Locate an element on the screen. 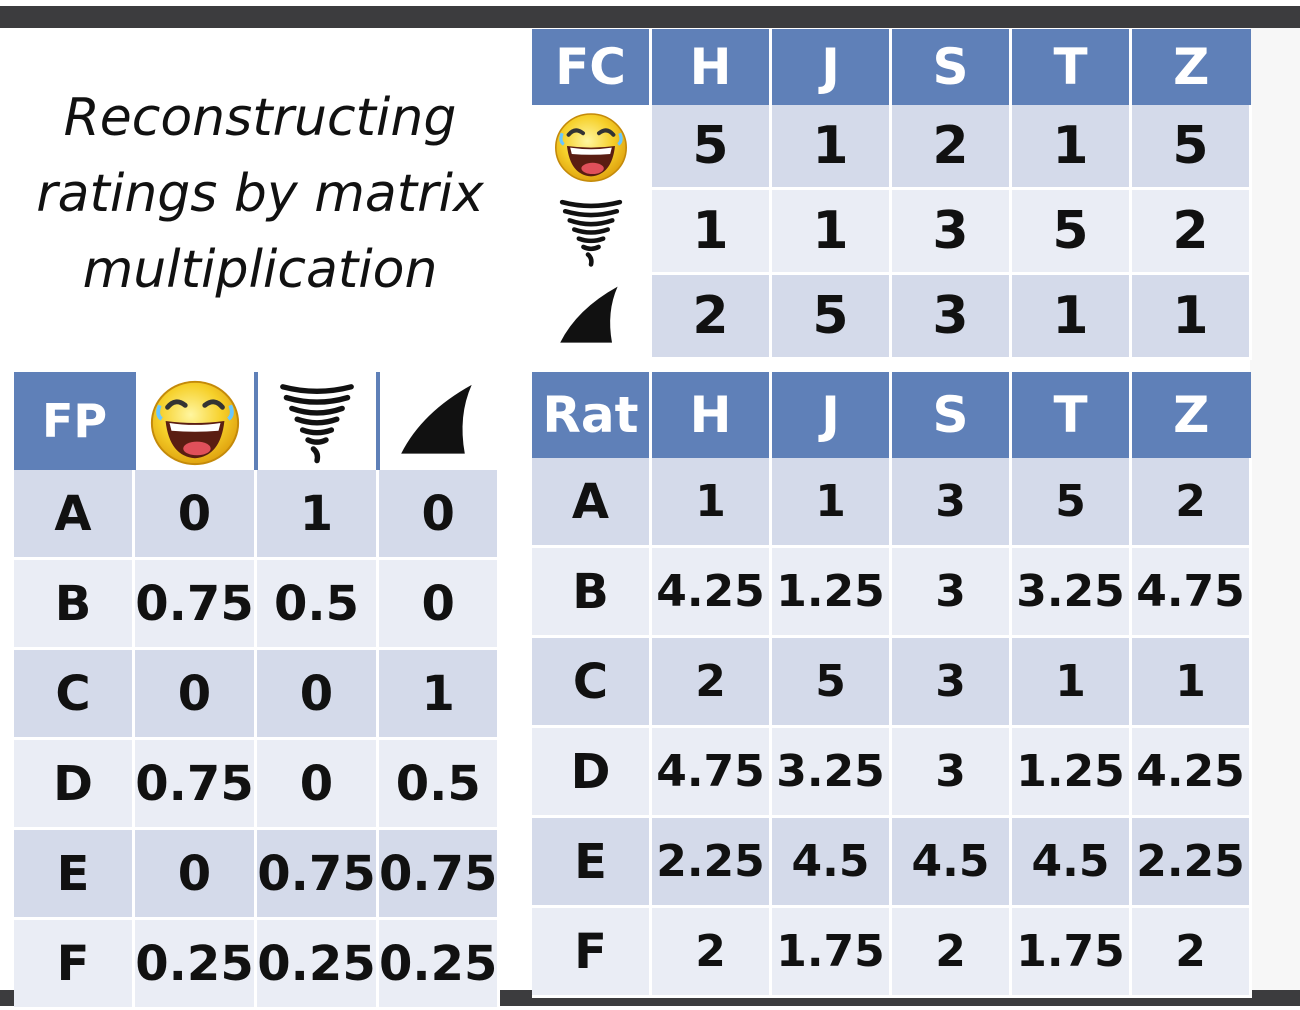 The width and height of the screenshot is (1300, 1010). rat-row: E 2.25 4.5 4.5 4.5 2.25 is located at coordinates (892, 862).